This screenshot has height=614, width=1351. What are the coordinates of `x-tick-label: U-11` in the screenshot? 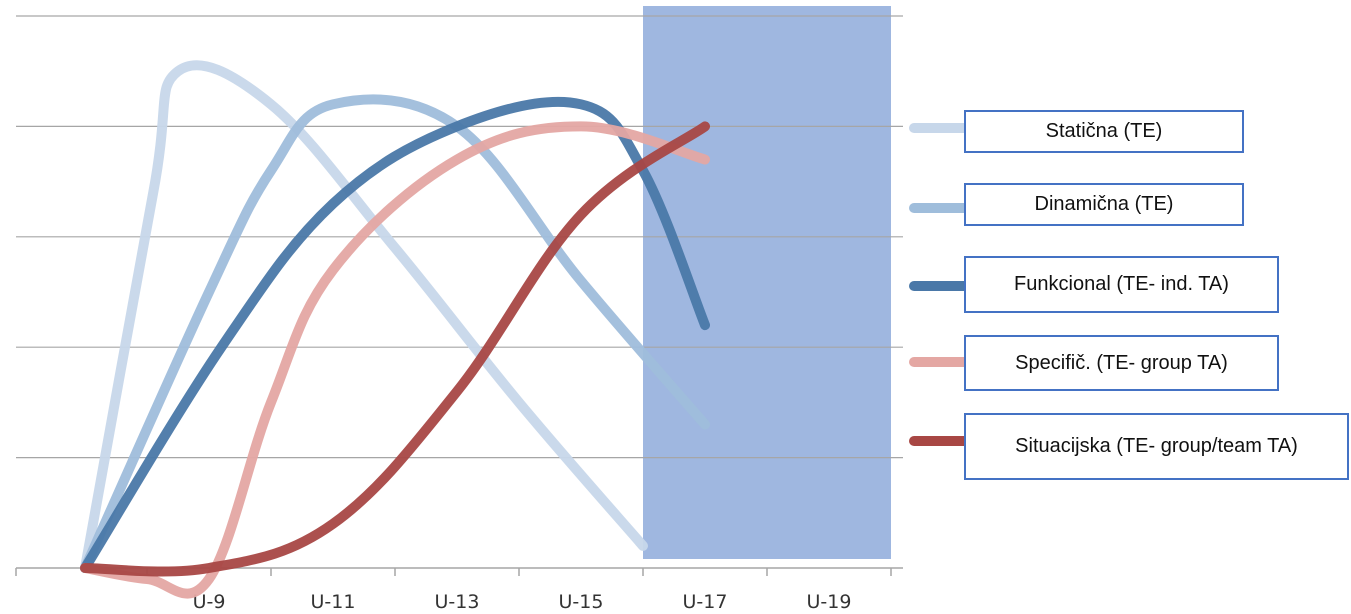 It's located at (333, 602).